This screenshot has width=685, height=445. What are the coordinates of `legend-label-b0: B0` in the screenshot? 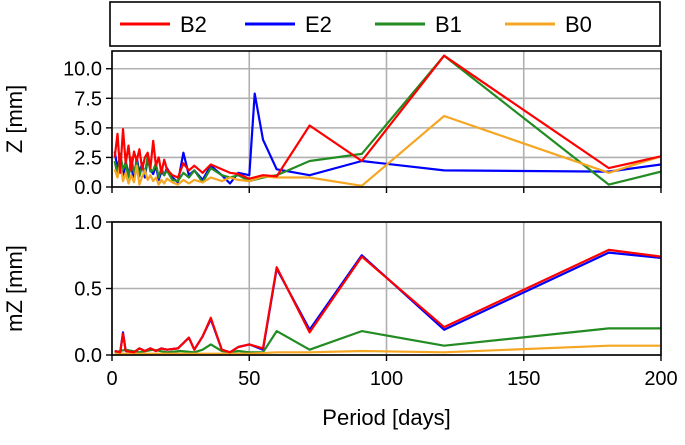 It's located at (578, 24).